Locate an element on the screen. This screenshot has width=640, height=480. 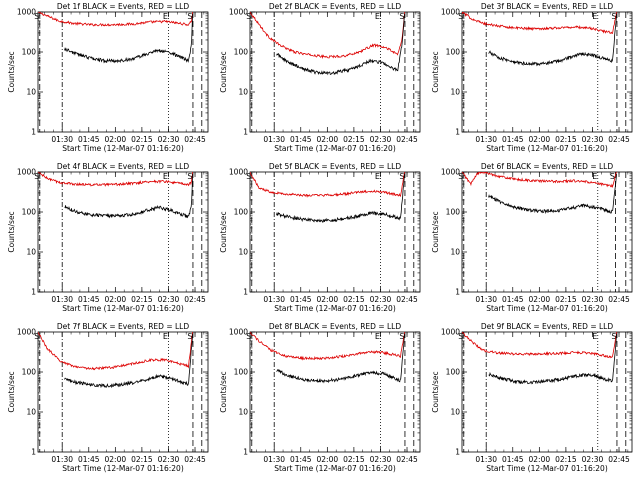
panel-title: Det 2f BLACK = Events, RED = LLD is located at coordinates (335, 6).